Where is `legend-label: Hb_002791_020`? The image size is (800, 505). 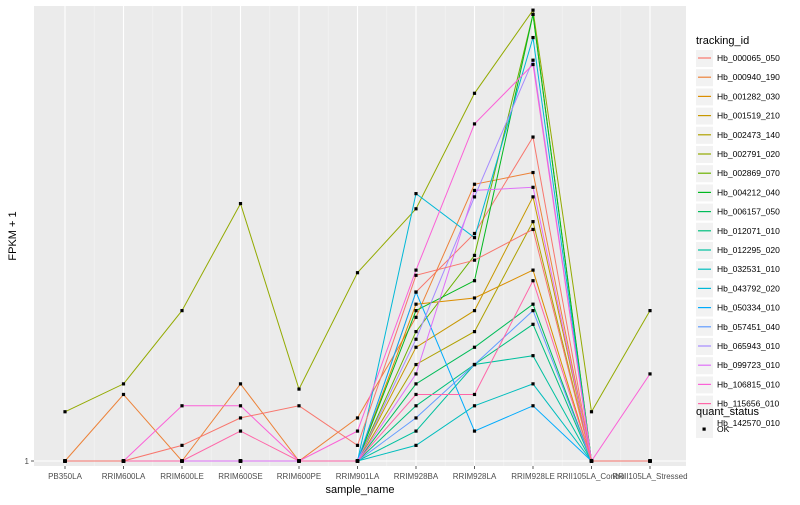 legend-label: Hb_002791_020 is located at coordinates (748, 154).